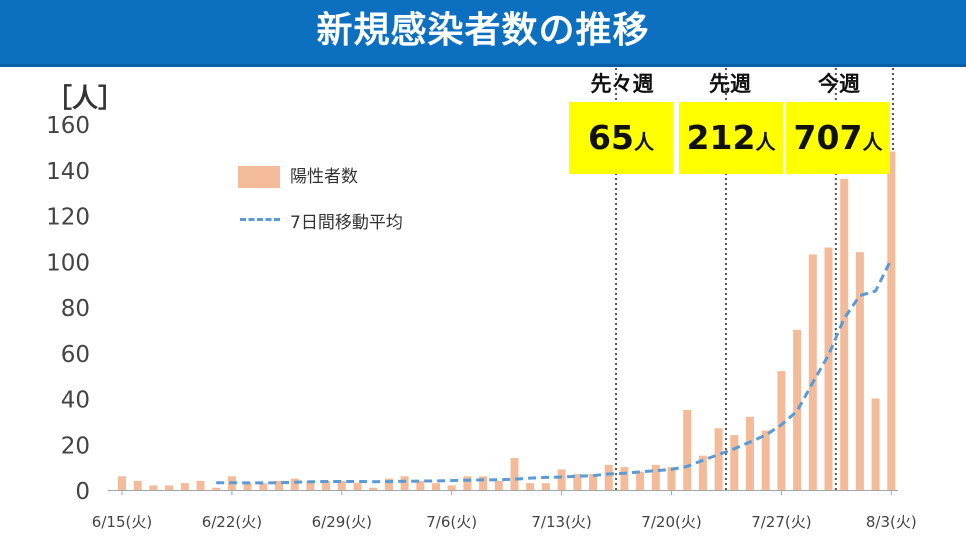 The height and width of the screenshot is (536, 966). I want to click on week-total-value: 212, so click(721, 137).